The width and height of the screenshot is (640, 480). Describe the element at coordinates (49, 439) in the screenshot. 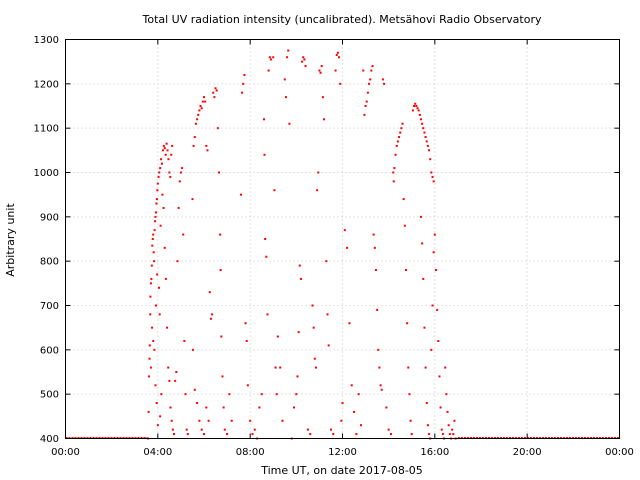

I see `y-tick-label: 400` at that location.